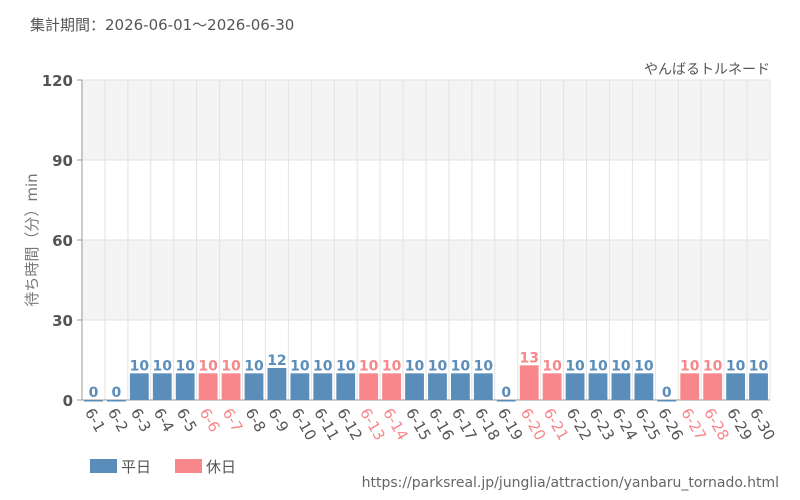 The height and width of the screenshot is (500, 800). I want to click on x-tick-label: 6-5, so click(187, 420).